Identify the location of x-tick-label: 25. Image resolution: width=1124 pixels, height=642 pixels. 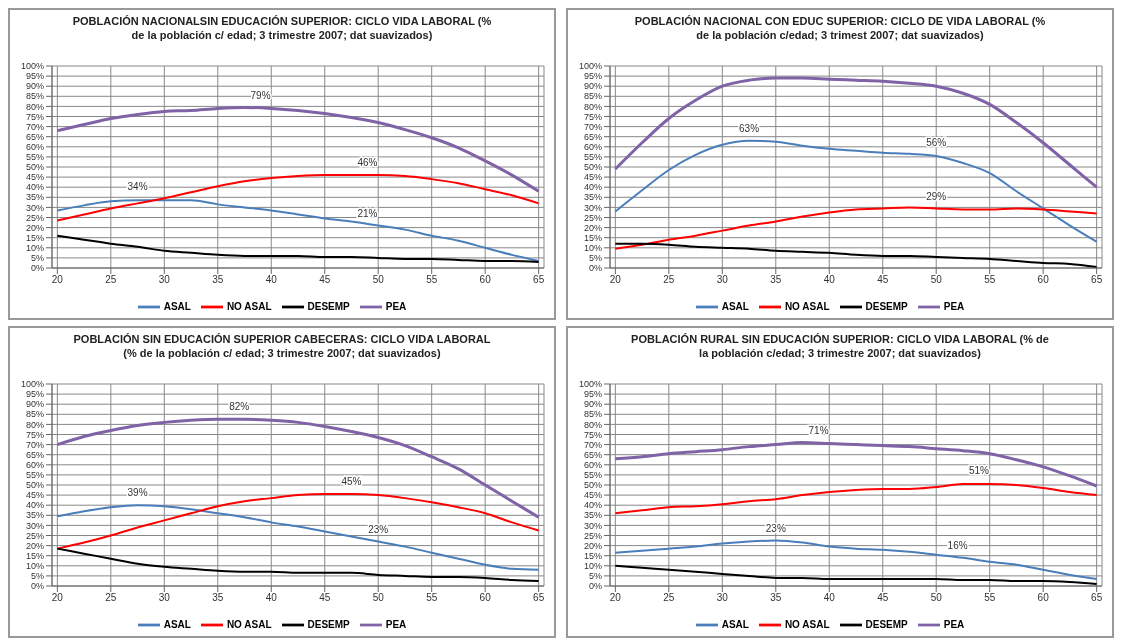
(111, 598).